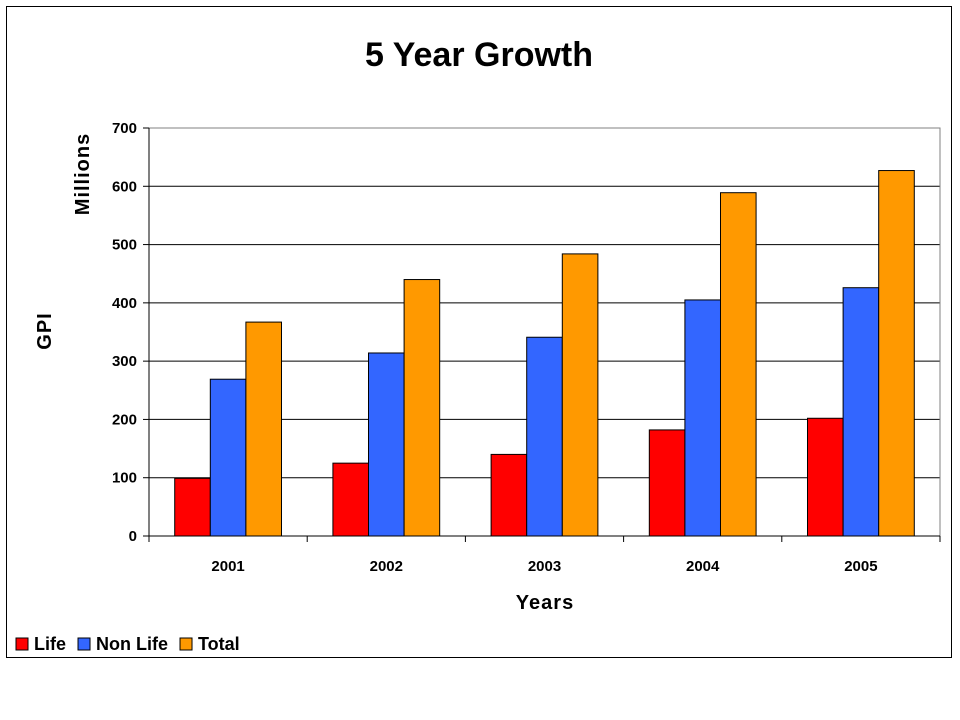 The image size is (960, 720). I want to click on y-tick-label: 600, so click(124, 186).